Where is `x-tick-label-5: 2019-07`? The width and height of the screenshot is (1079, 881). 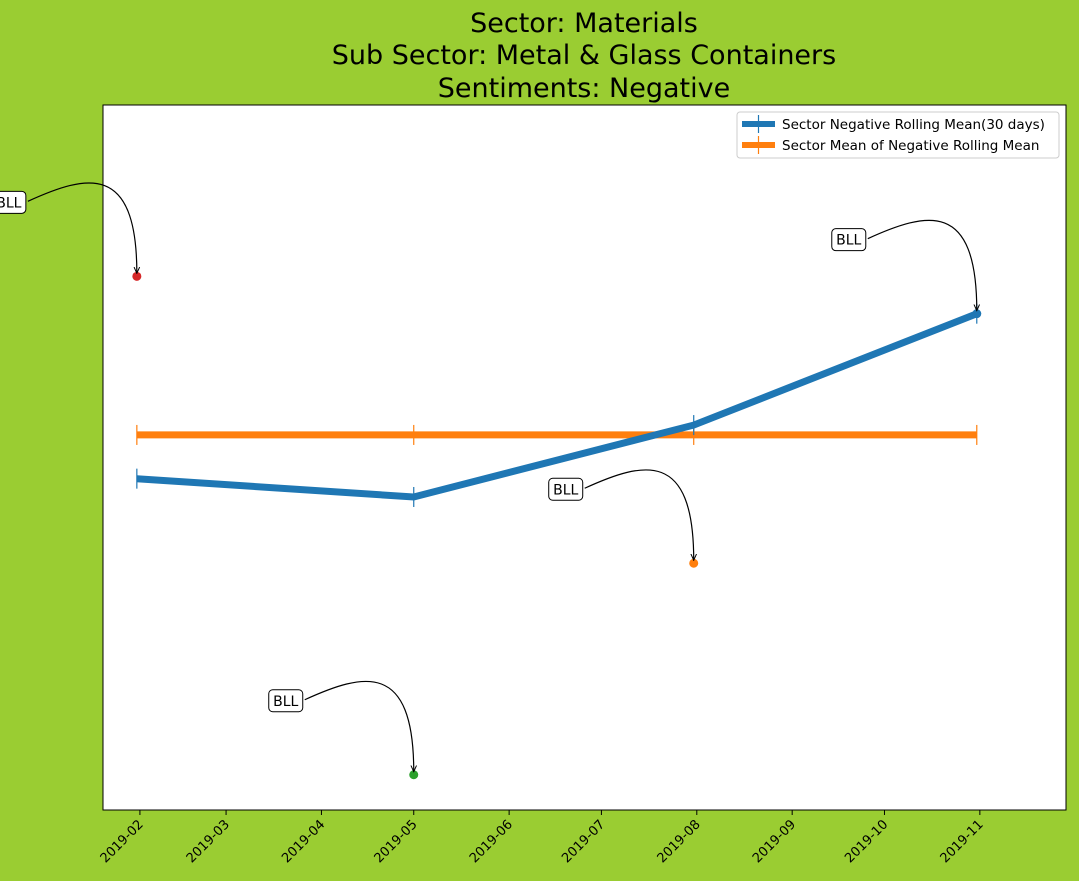 x-tick-label-5: 2019-07 is located at coordinates (583, 841).